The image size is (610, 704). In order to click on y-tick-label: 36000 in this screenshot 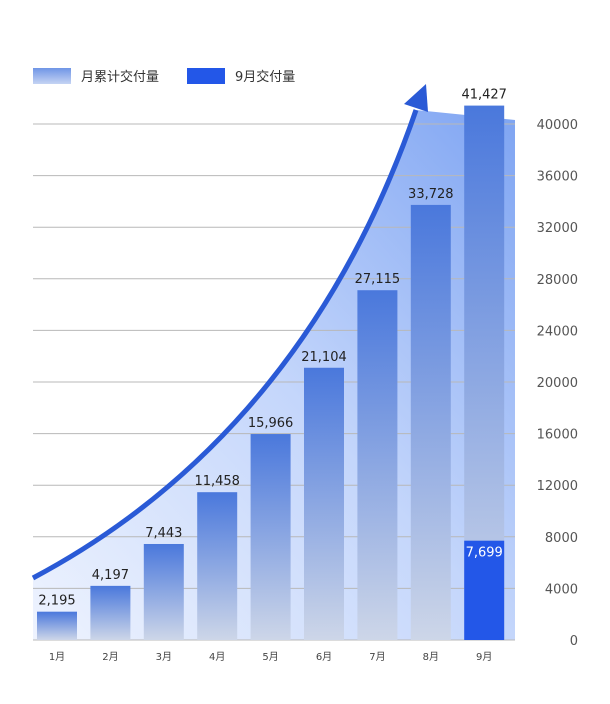, I will do `click(557, 177)`.